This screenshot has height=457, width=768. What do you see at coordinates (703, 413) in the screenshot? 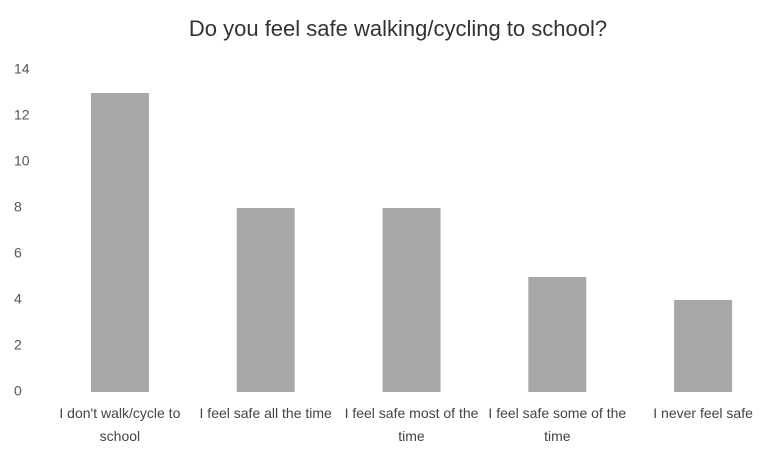
I see `x-tick-label: I never feel safe` at bounding box center [703, 413].